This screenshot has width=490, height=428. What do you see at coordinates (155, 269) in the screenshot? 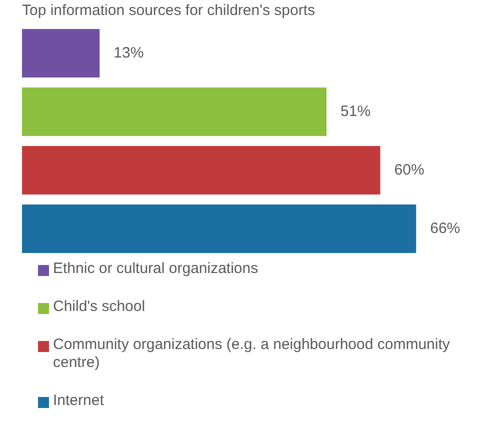
I see `legend-label: Ethnic or cultural organizations` at bounding box center [155, 269].